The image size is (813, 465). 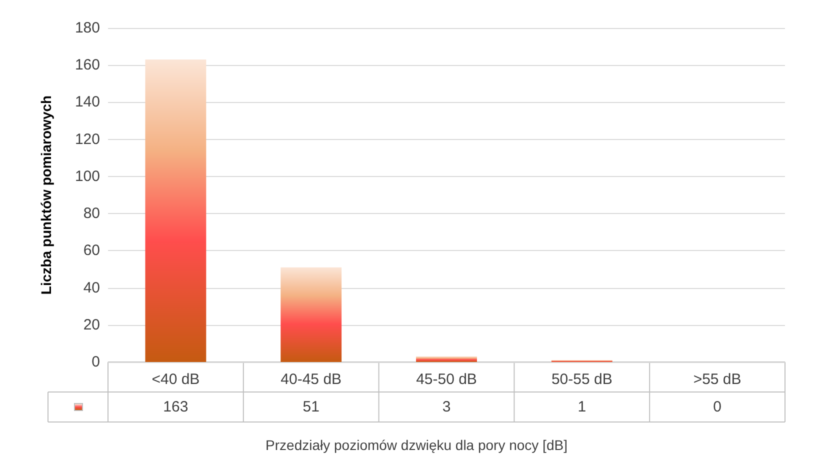 I want to click on data-label: 163, so click(x=175, y=407).